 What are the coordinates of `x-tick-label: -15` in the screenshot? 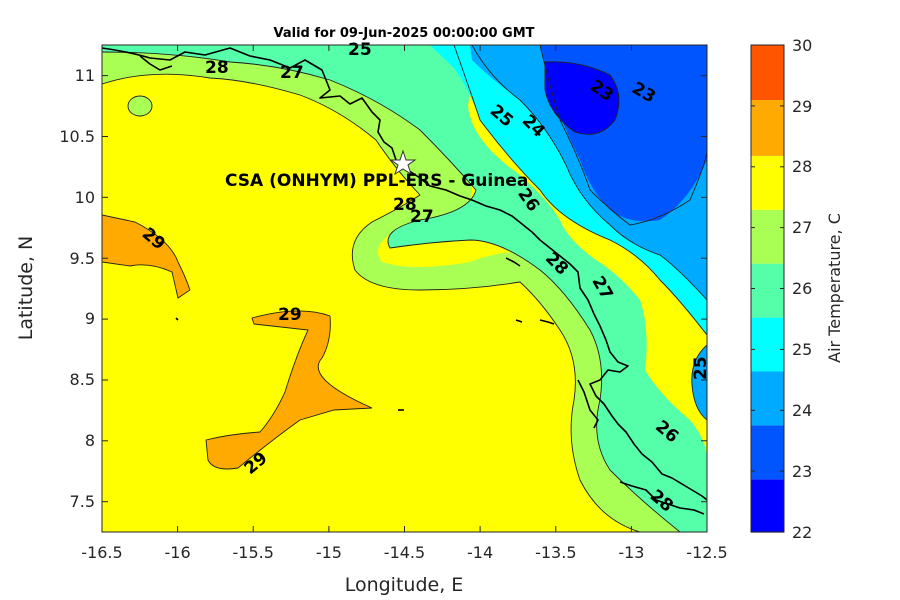 It's located at (329, 552).